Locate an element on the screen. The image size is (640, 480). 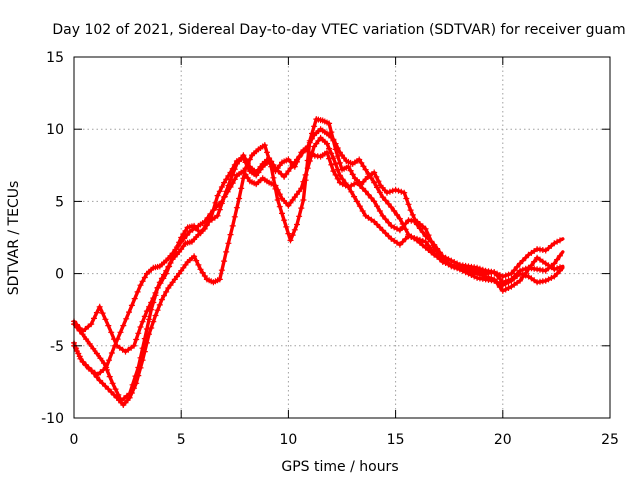
x-tick-label: 20 is located at coordinates (503, 440).